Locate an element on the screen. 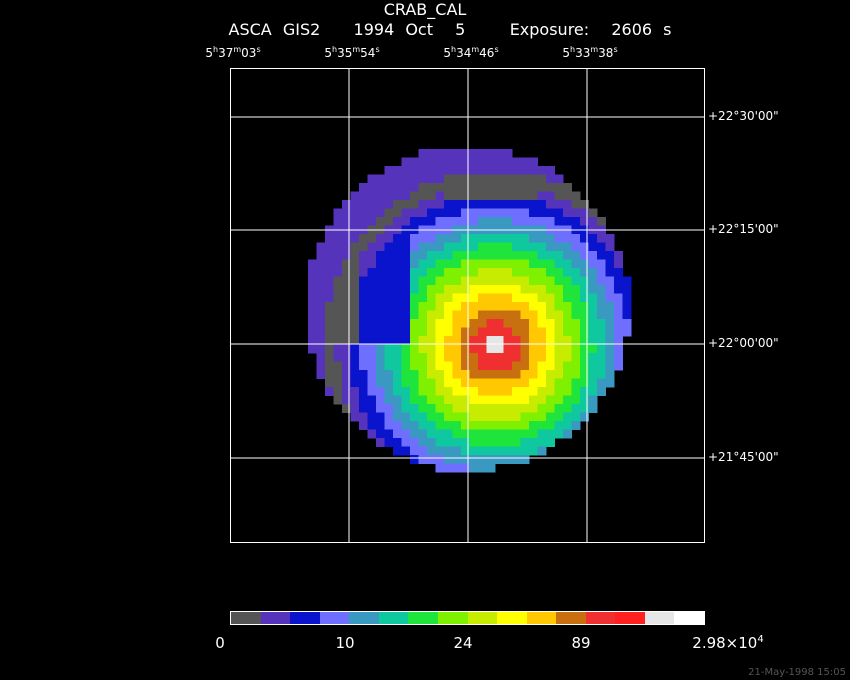  colorbar-label-24: 24 is located at coordinates (463, 643).